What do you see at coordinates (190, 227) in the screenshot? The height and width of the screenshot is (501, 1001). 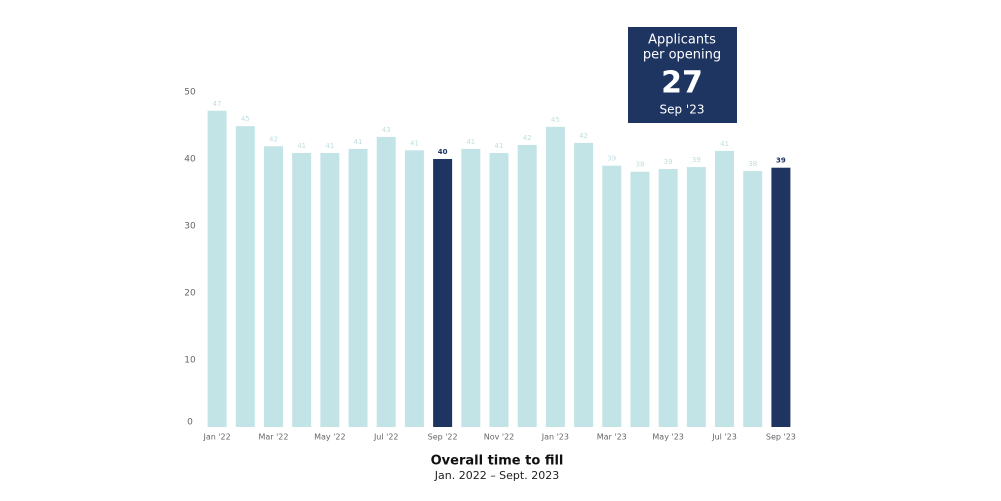 I see `y-tick-label: 30` at bounding box center [190, 227].